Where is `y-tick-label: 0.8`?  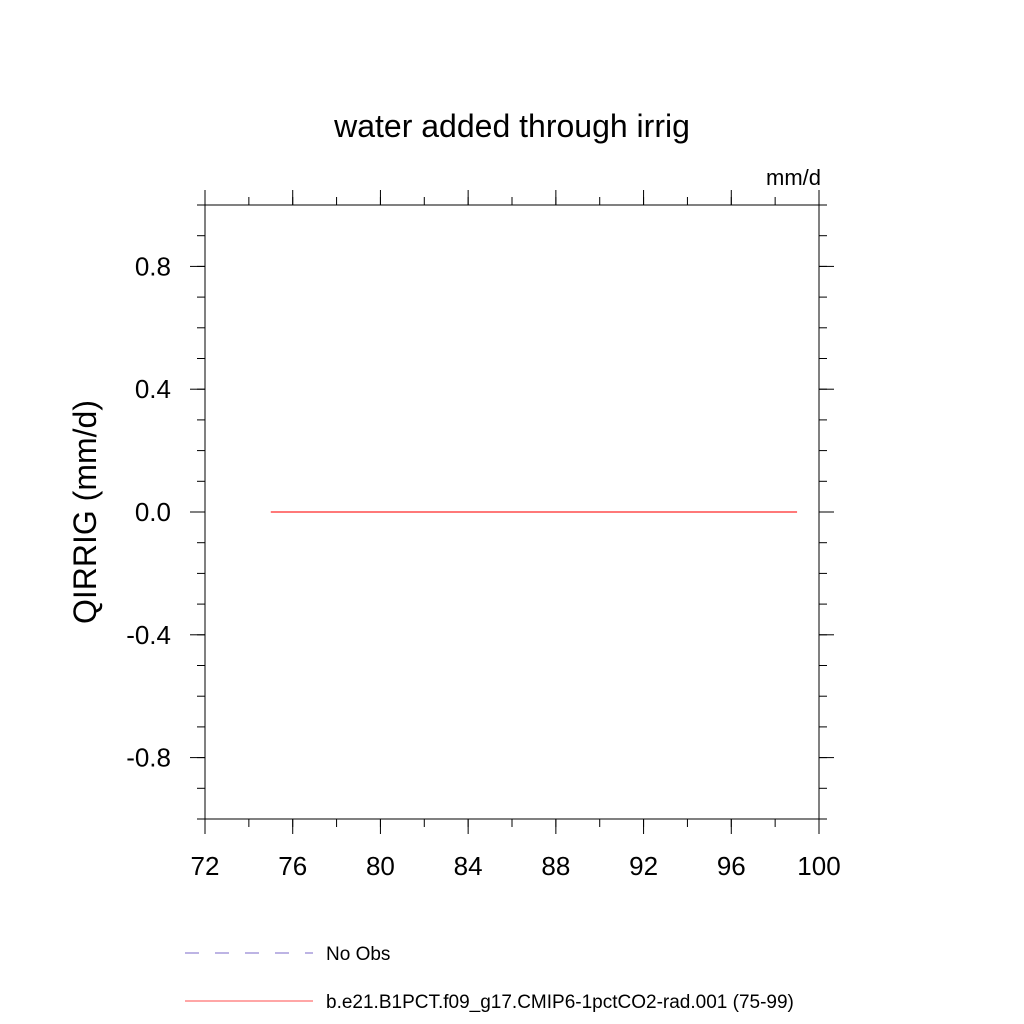 y-tick-label: 0.8 is located at coordinates (153, 266).